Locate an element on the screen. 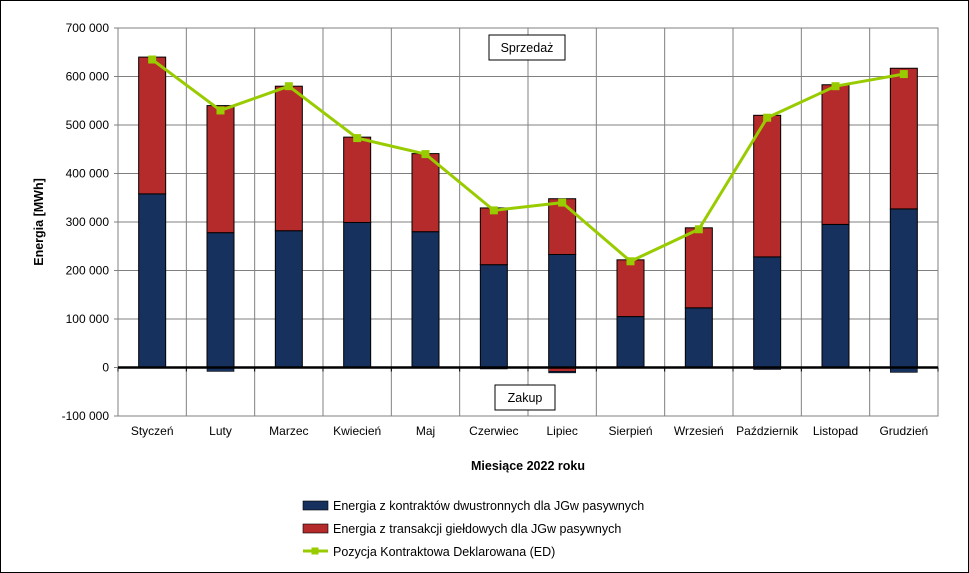  y-tick-label: 100 000 is located at coordinates (88, 319).